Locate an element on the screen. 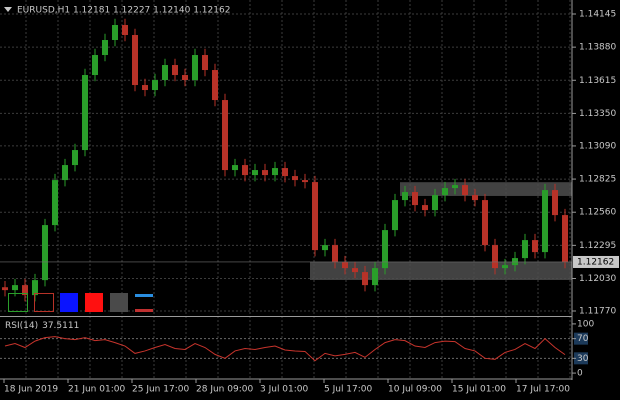 This screenshot has width=620, height=400. indicator-name: RSI(14) is located at coordinates (21, 326).